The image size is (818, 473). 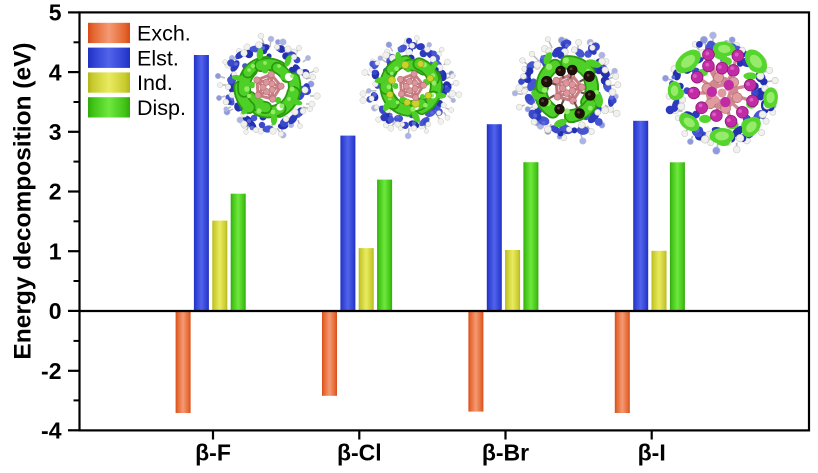 What do you see at coordinates (155, 83) in the screenshot?
I see `svg-text: Ind.` at bounding box center [155, 83].